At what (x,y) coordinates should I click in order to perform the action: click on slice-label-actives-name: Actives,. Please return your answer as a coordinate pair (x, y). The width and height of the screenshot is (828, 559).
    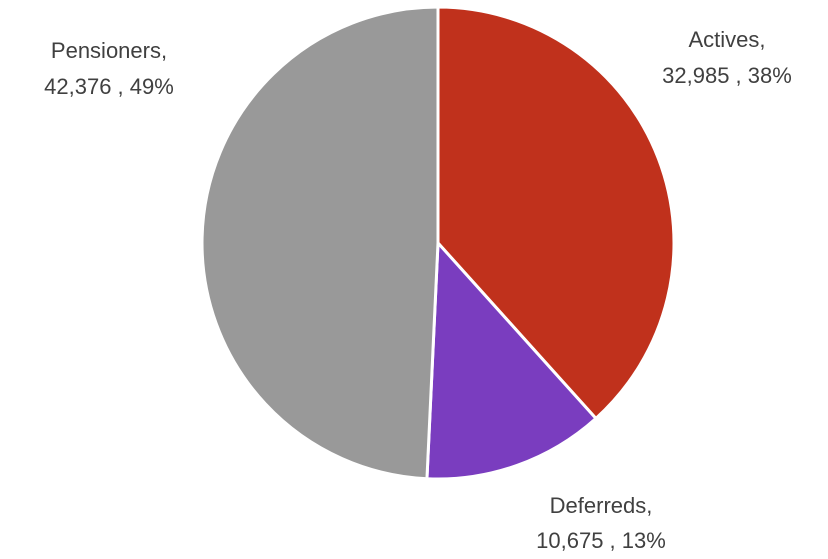
    Looking at the image, I should click on (726, 39).